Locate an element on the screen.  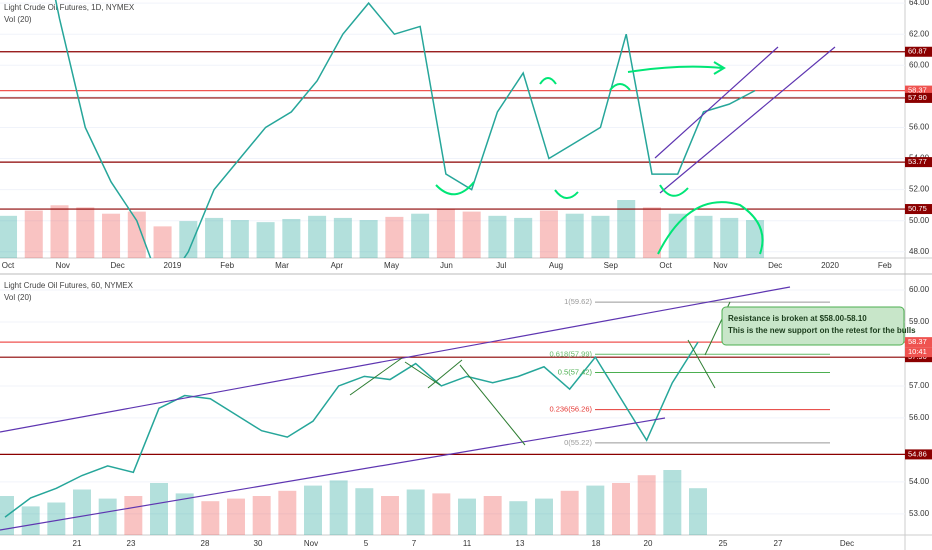
fib-label: 0.618(57.99) is located at coordinates (570, 353).